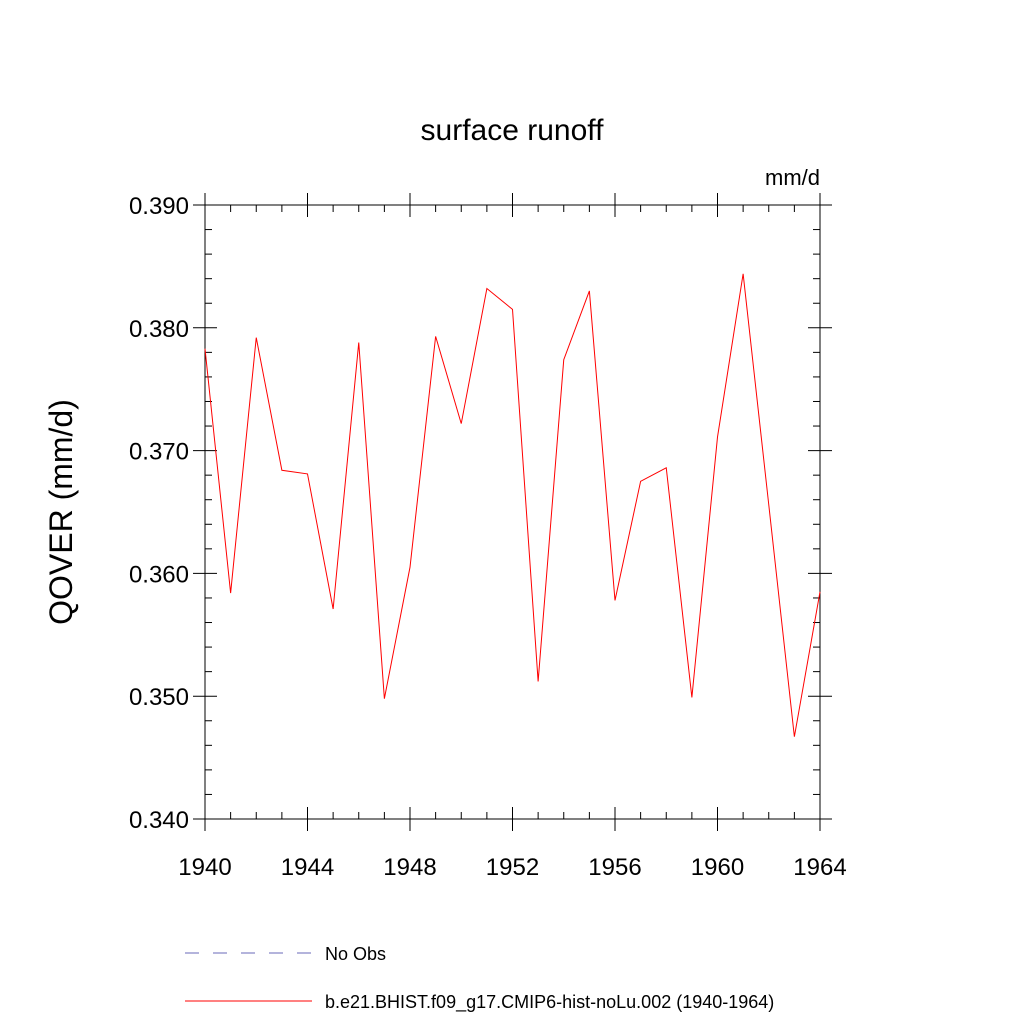 The image size is (1024, 1029). I want to click on units-label: mm/d, so click(792, 177).